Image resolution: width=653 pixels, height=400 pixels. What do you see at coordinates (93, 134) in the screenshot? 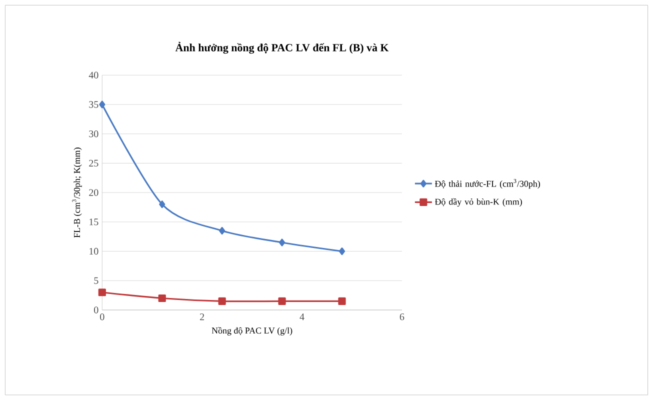
I see `y-tick-label: 30` at bounding box center [93, 134].